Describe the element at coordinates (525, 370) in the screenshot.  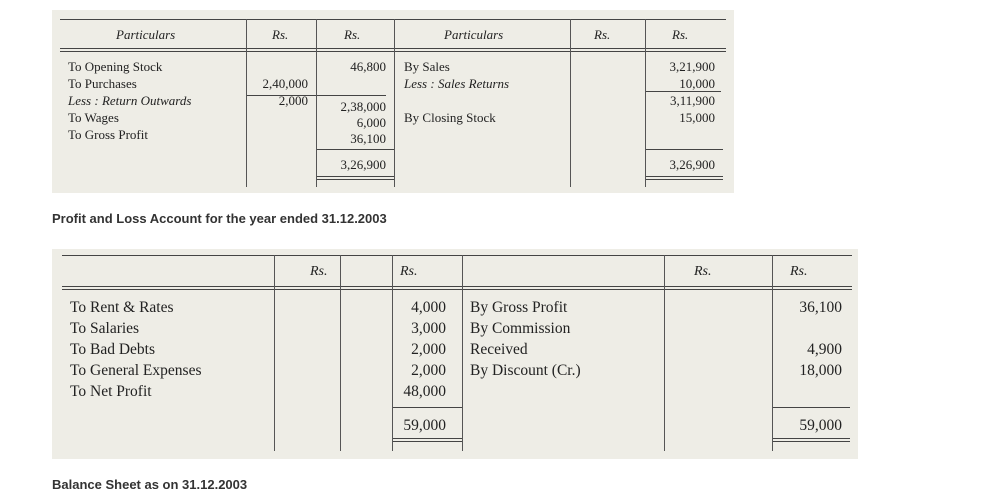
I see `right-item-discount: By Discount (Cr.)` at that location.